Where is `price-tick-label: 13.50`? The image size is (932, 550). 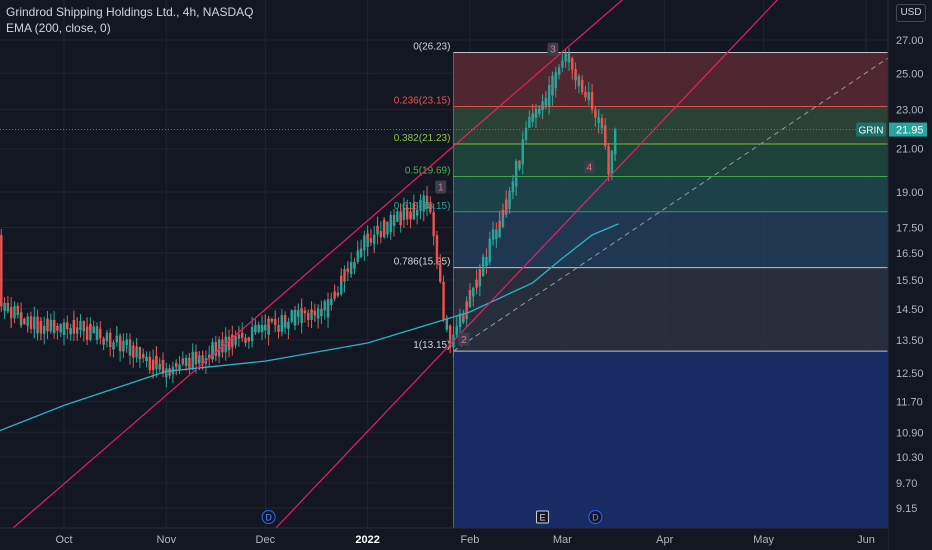
price-tick-label: 13.50 is located at coordinates (910, 341).